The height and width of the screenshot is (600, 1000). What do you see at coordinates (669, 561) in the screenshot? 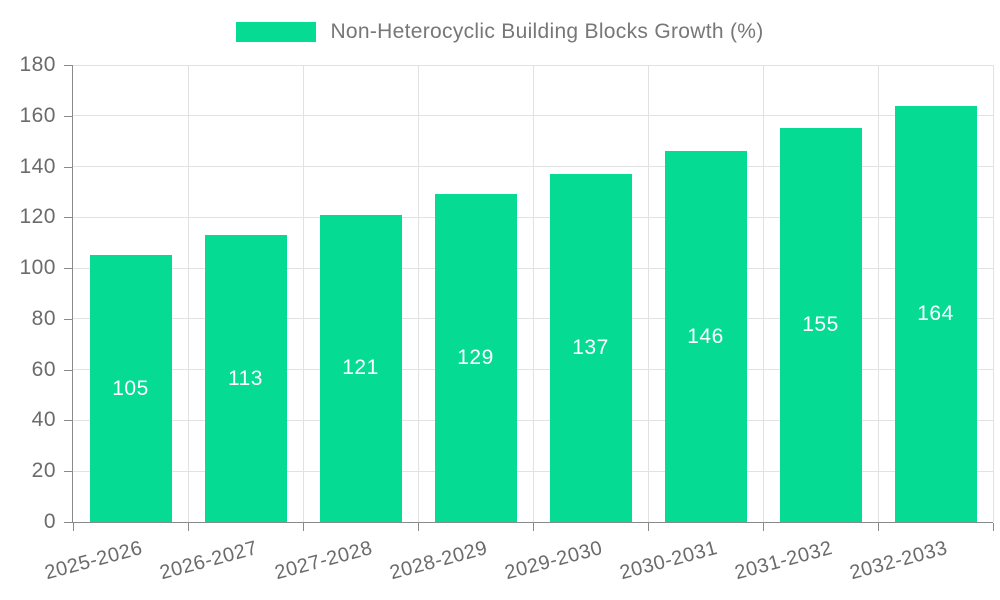
I see `x-axis-label: 2030-2031` at bounding box center [669, 561].